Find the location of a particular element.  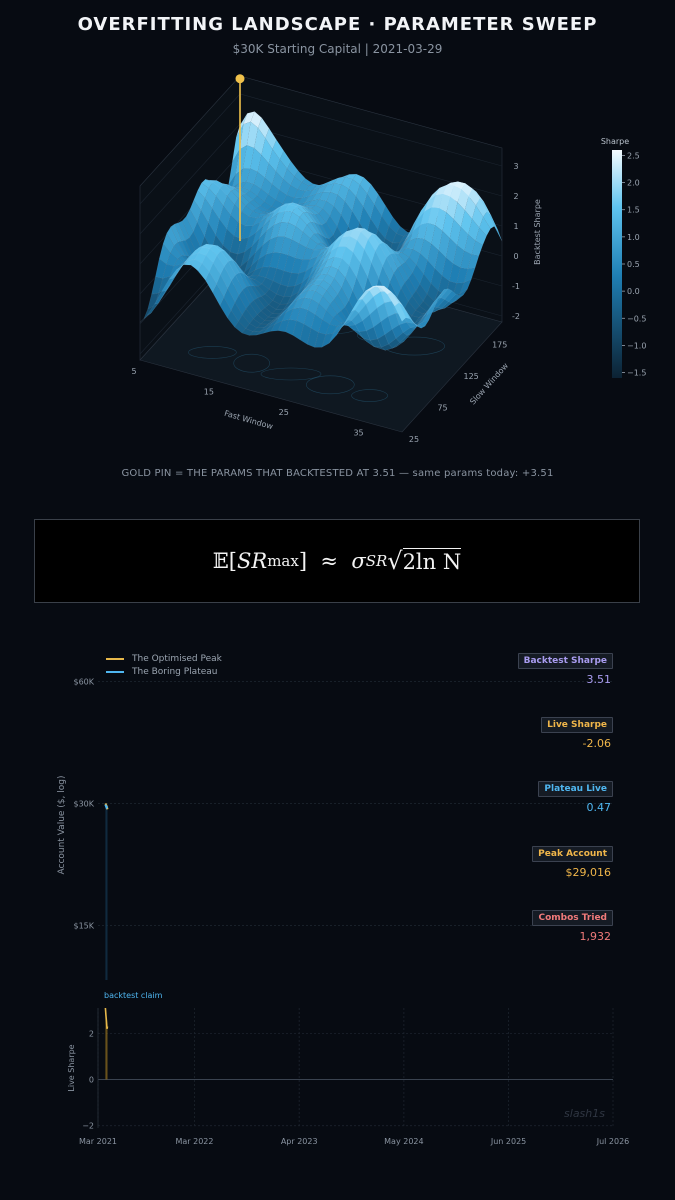

stat-value: -2.06 is located at coordinates (596, 743).